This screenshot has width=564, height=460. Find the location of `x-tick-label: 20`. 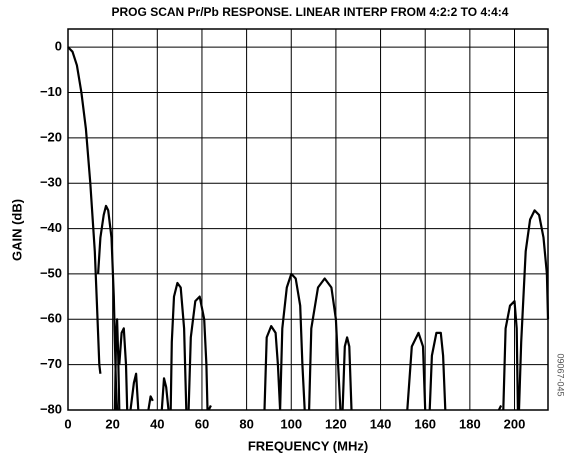

x-tick-label: 20 is located at coordinates (112, 423).